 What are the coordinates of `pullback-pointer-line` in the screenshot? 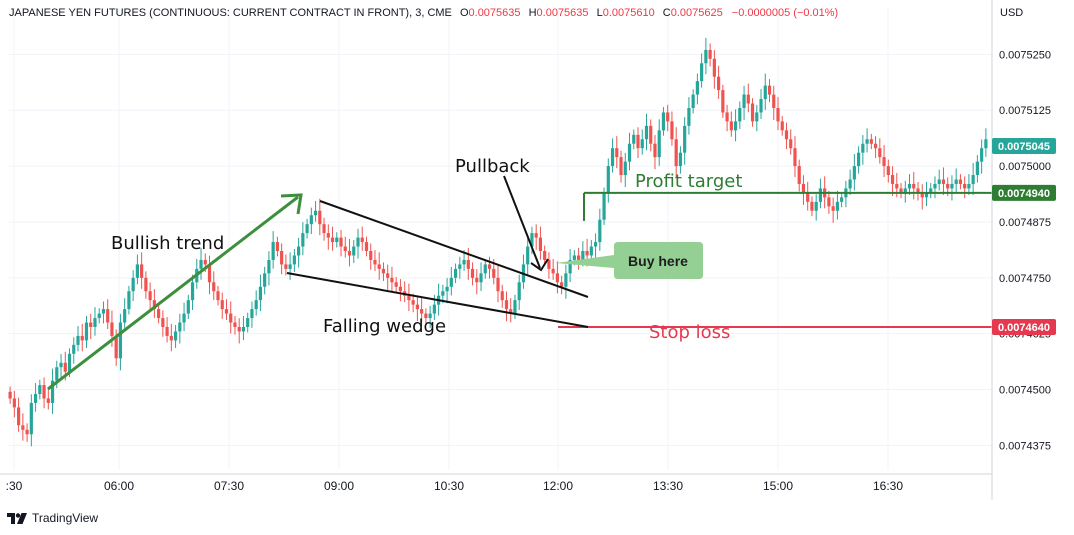 It's located at (522, 222).